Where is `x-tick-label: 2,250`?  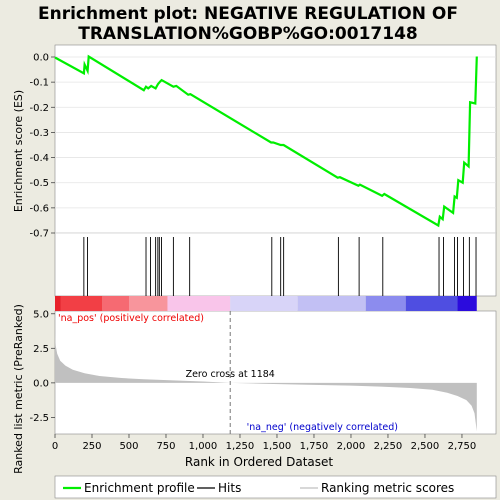 x-tick-label: 2,250 is located at coordinates (388, 446).